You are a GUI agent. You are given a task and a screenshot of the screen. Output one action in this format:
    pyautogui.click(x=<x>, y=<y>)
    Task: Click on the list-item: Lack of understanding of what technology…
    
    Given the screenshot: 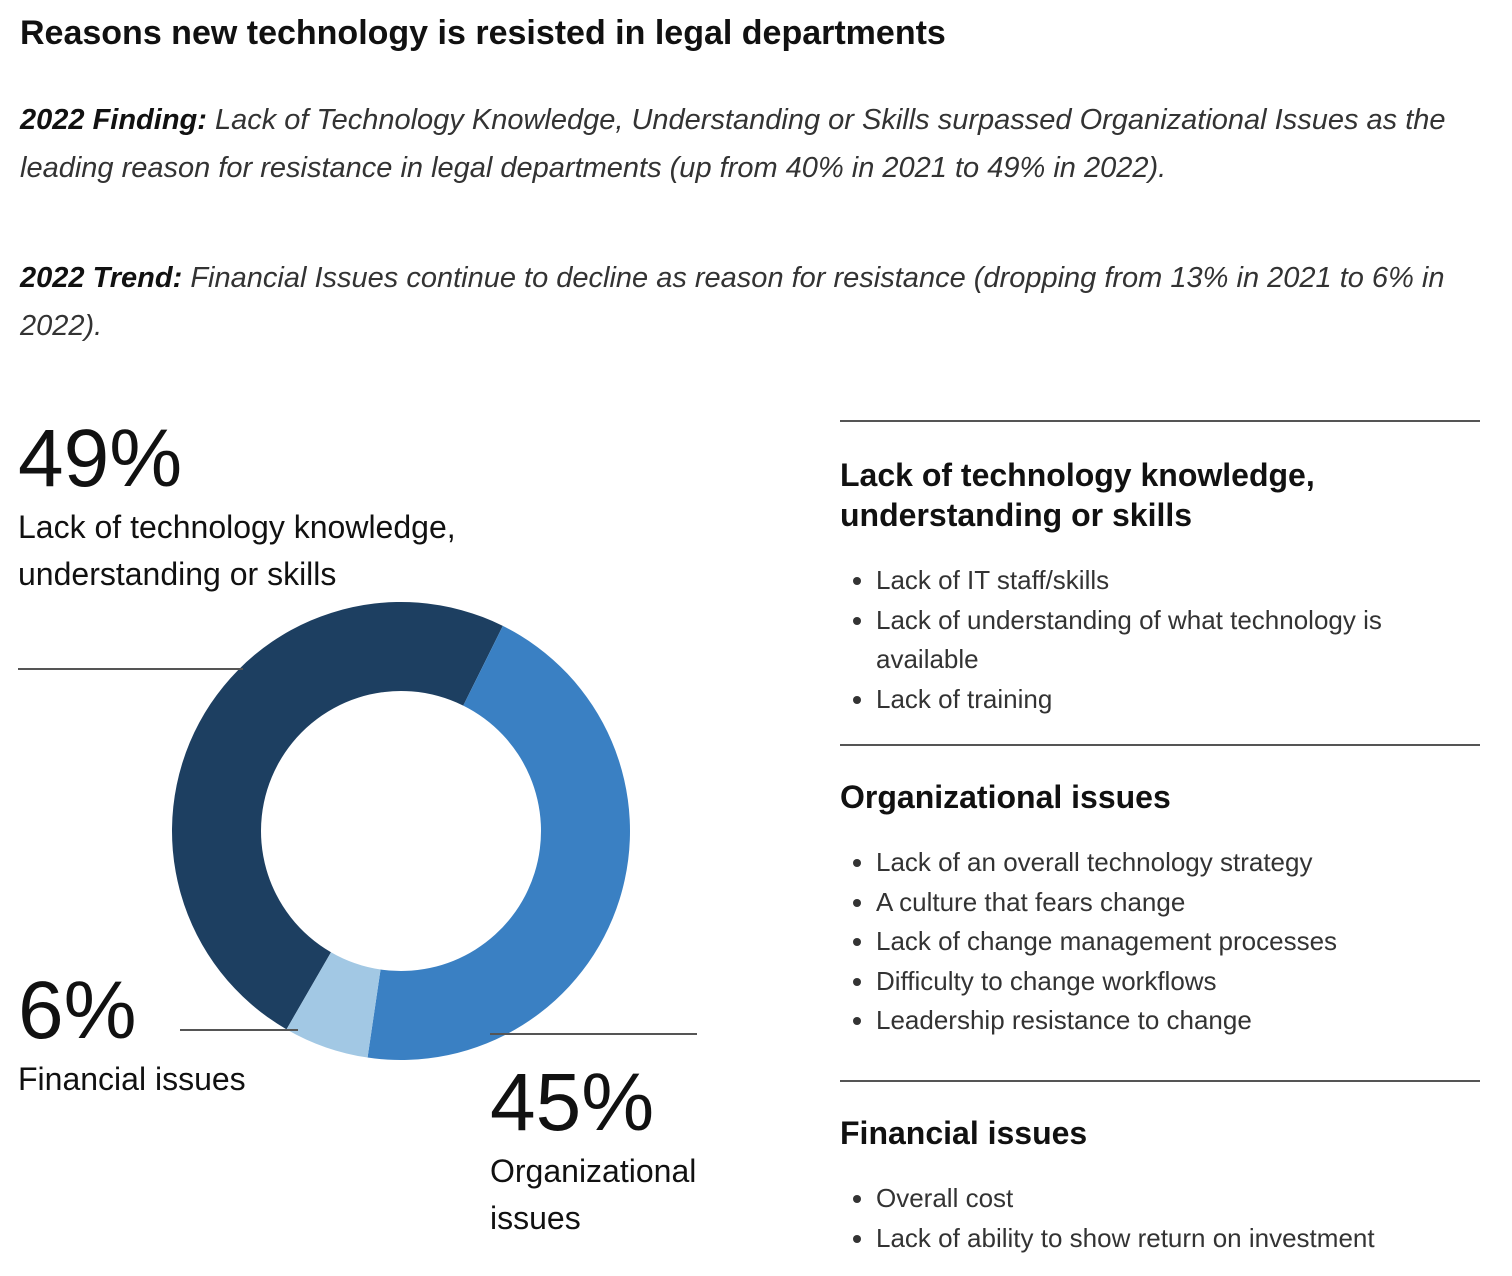 What is the action you would take?
    pyautogui.click(x=1161, y=640)
    